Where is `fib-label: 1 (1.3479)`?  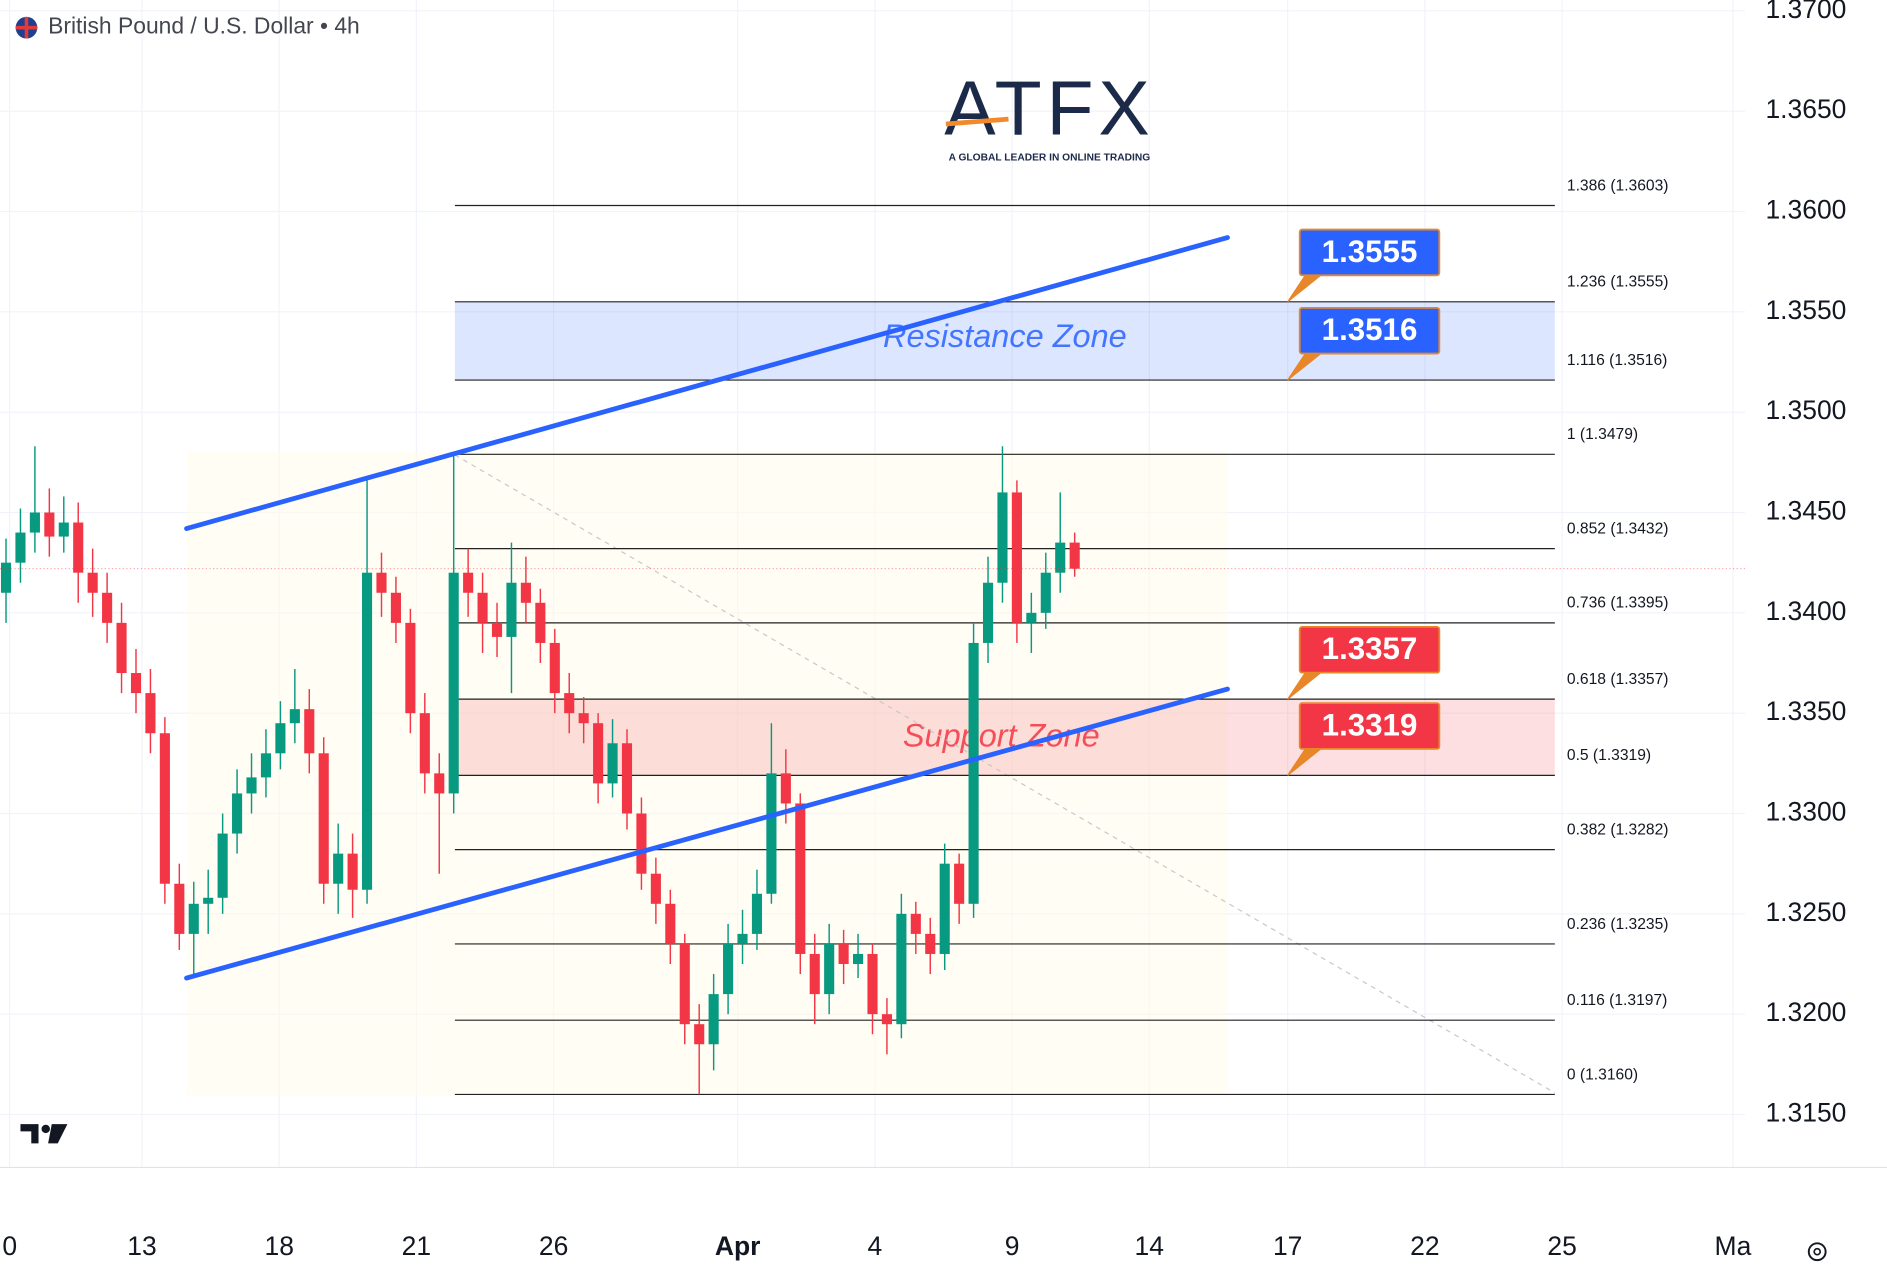 fib-label: 1 (1.3479) is located at coordinates (1602, 434).